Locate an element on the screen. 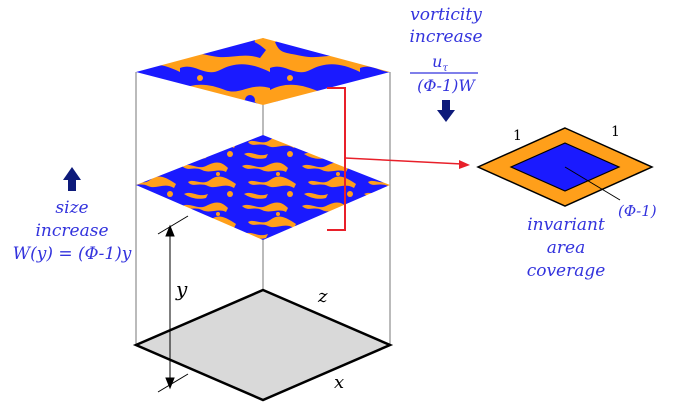  axis-y-label: y is located at coordinates (181, 289).